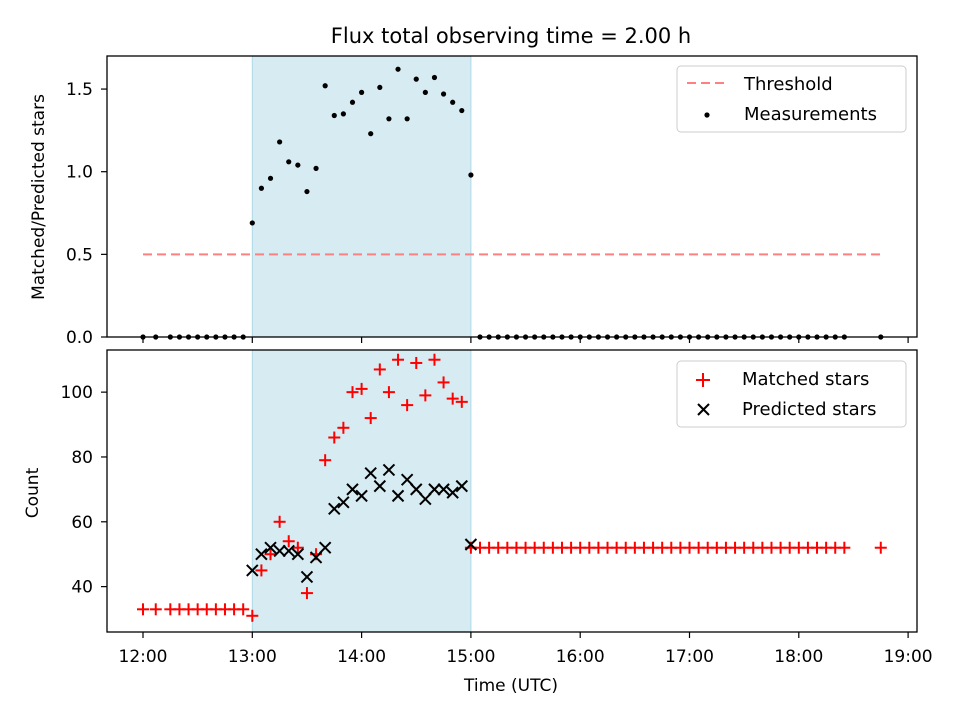 The width and height of the screenshot is (960, 720). Describe the element at coordinates (511, 36) in the screenshot. I see `figure-title: Flux total observing time = 2.00 h` at that location.